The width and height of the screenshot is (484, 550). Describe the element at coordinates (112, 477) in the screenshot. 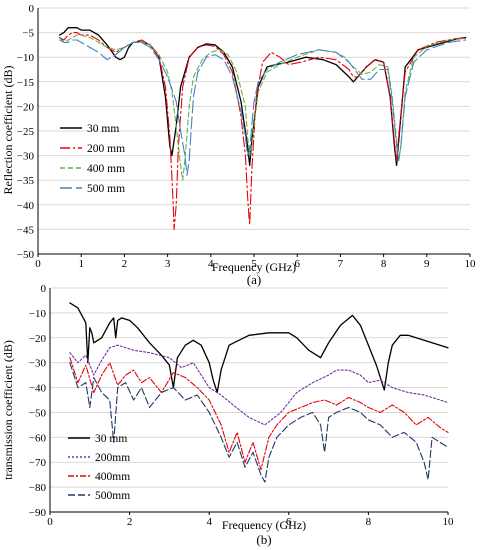

I see `legend-label: 400mm` at that location.